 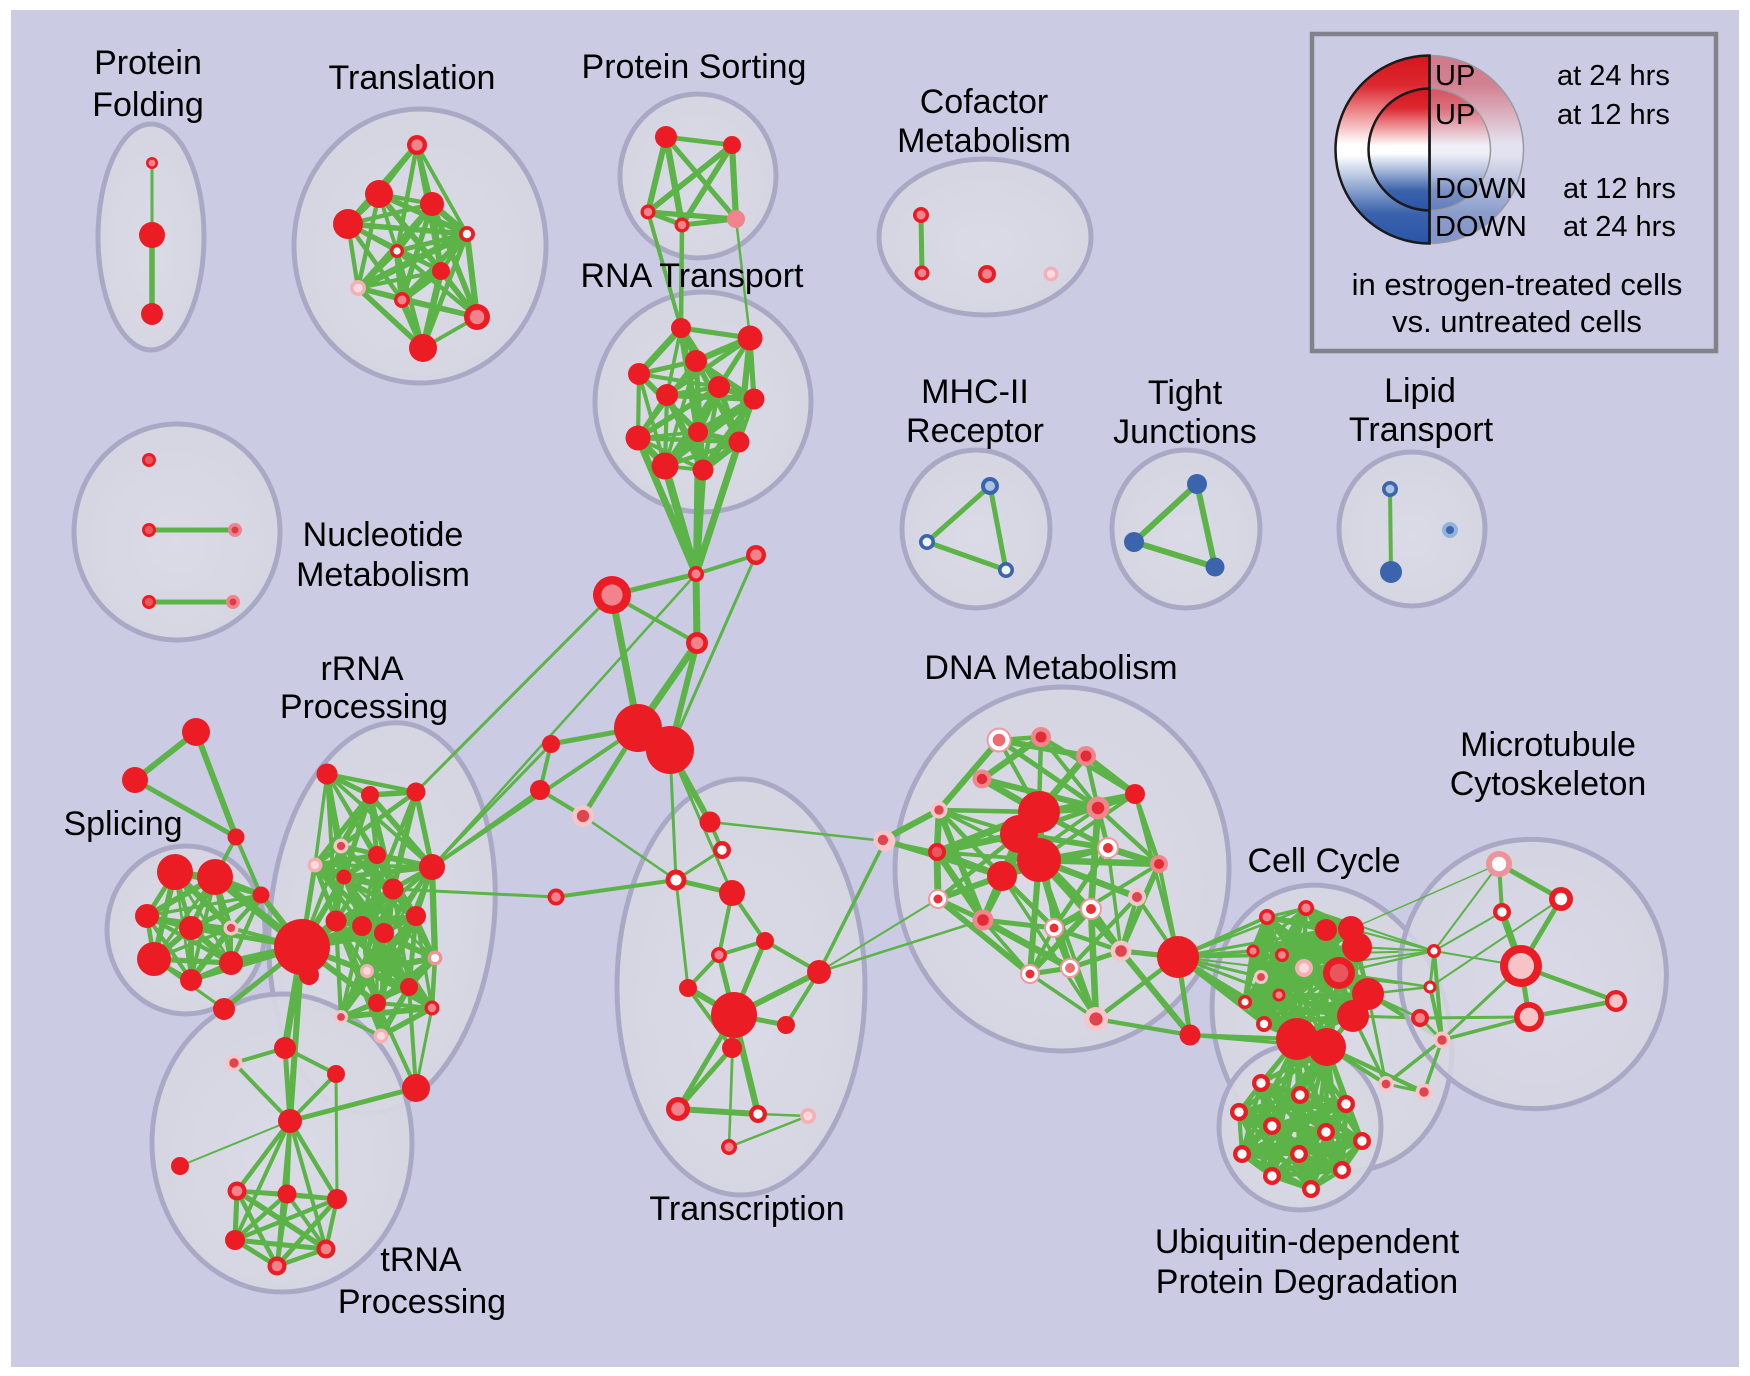 I want to click on svg-text: MHC-II, so click(x=975, y=392).